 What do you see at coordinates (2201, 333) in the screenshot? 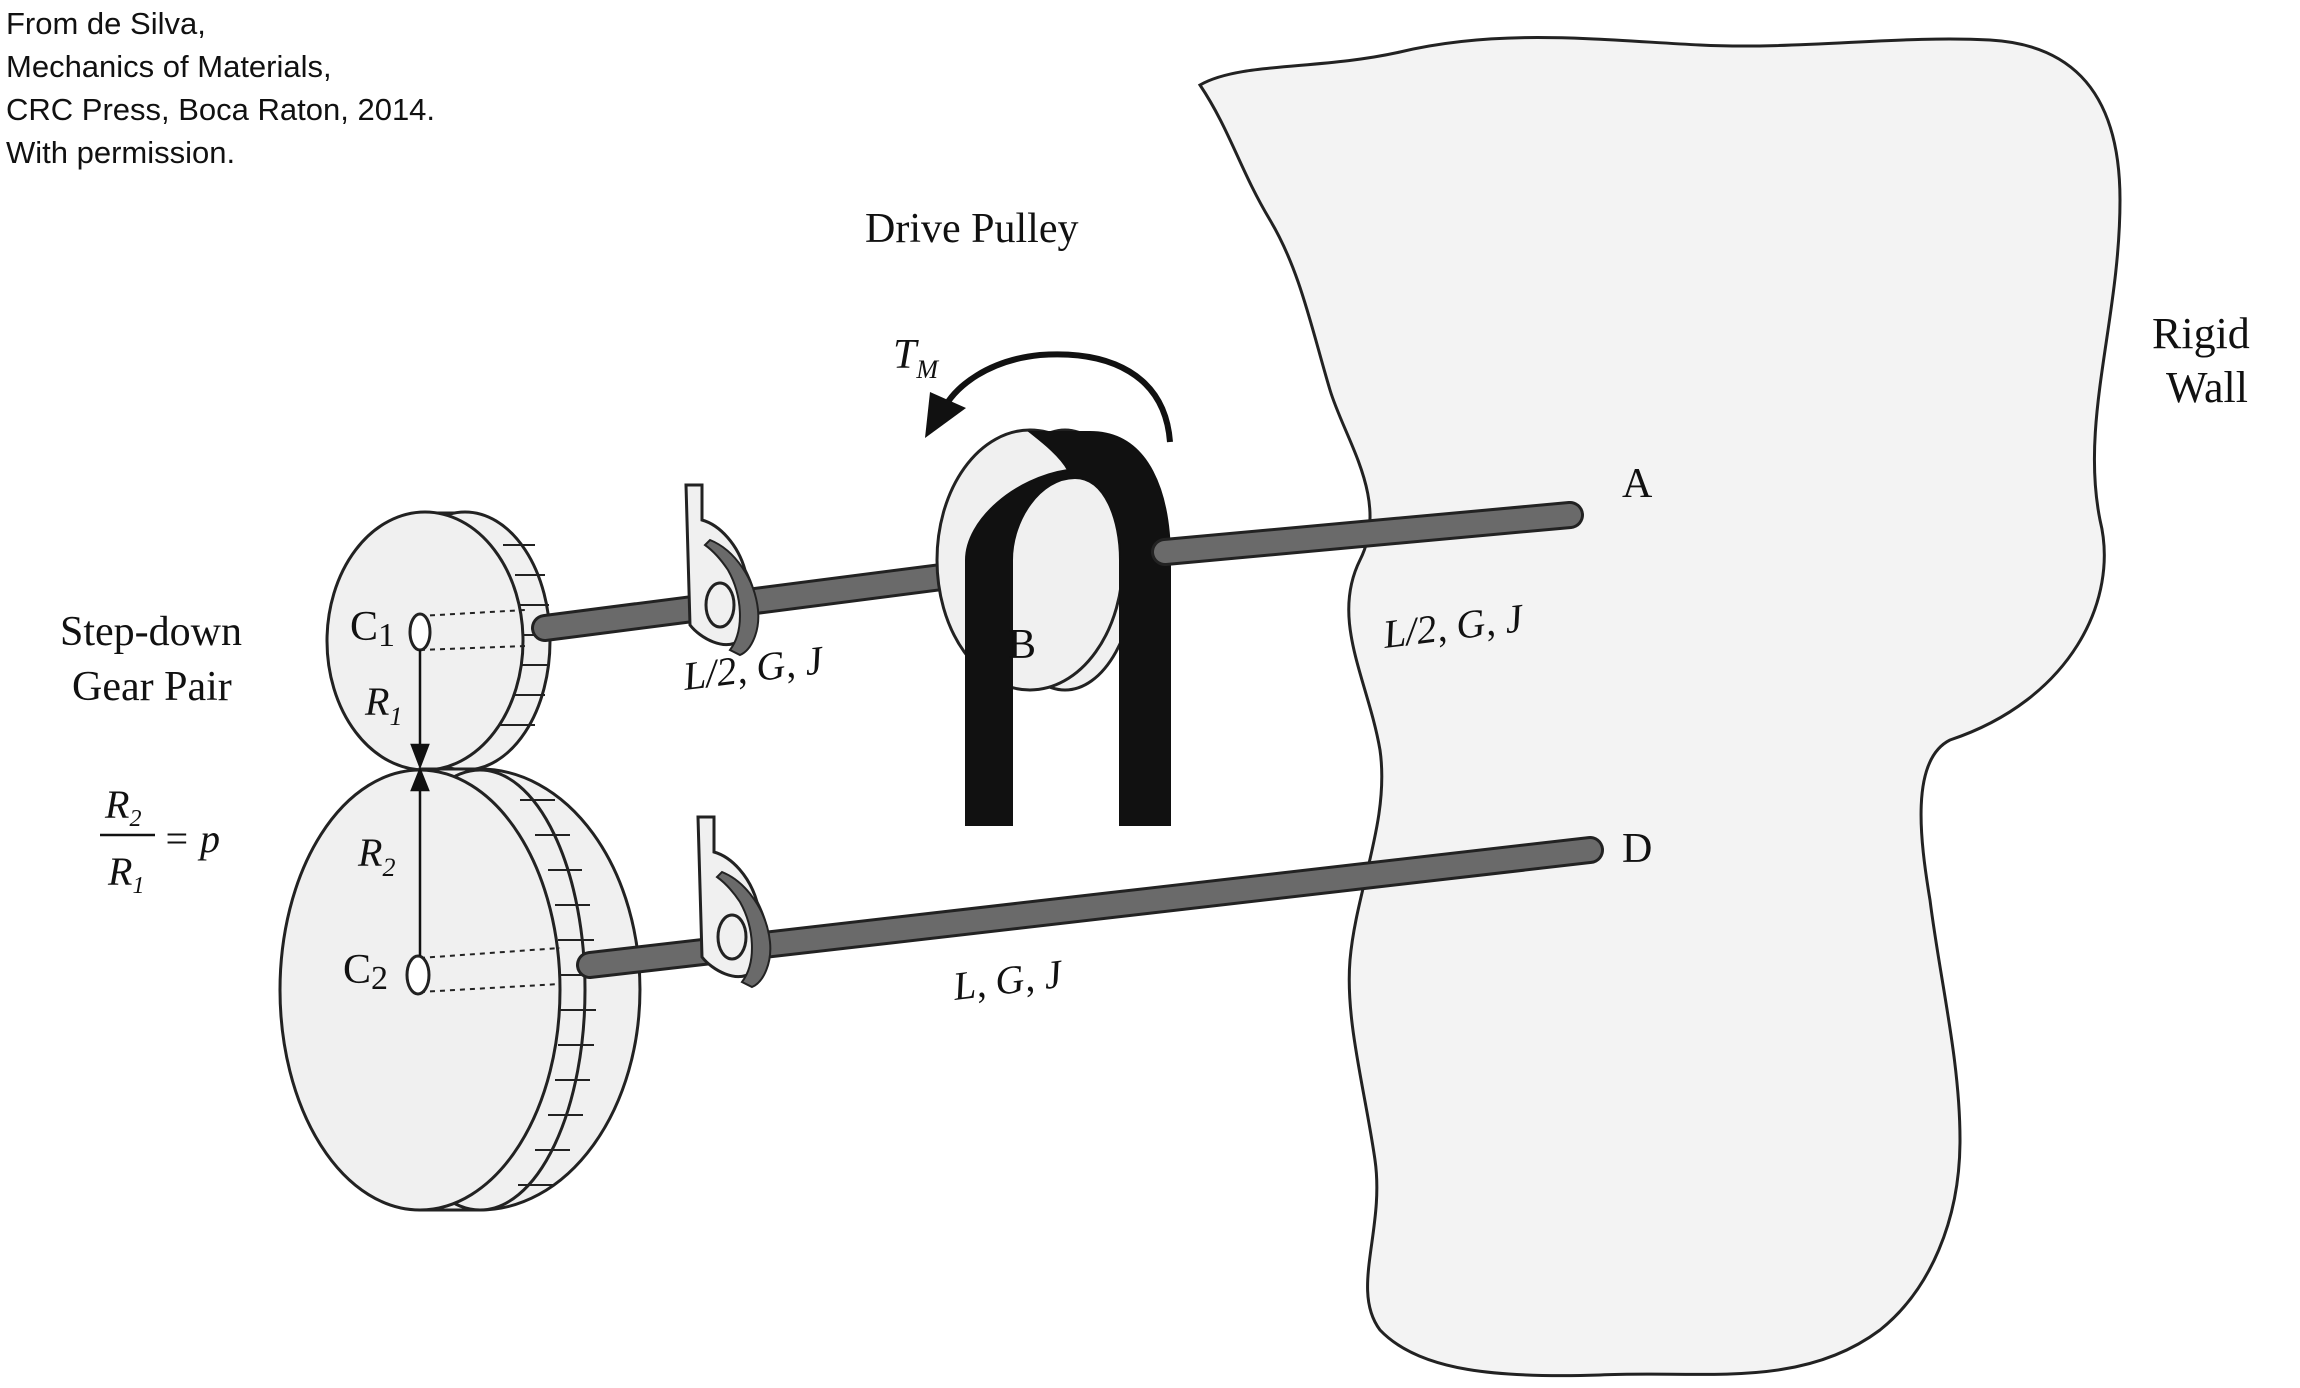
I see `label-rigid: Rigid` at bounding box center [2201, 333].